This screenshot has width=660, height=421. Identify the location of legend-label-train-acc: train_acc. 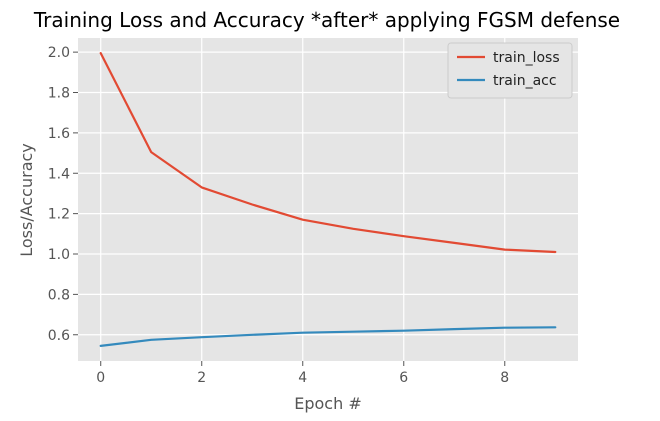
(525, 81).